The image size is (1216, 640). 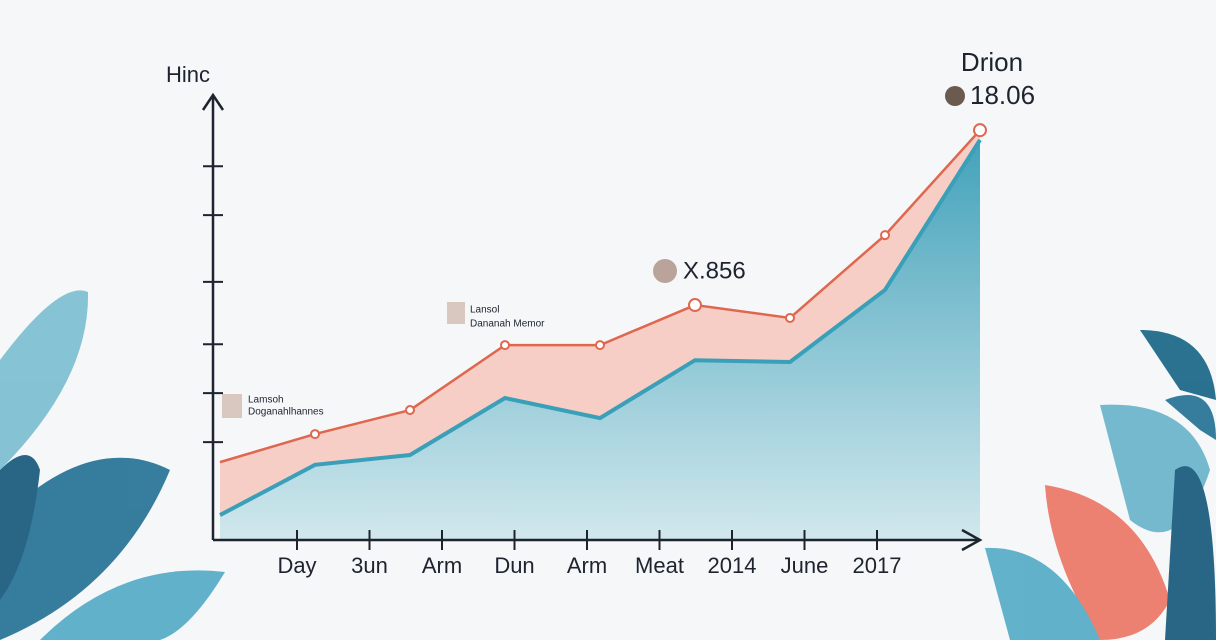 What do you see at coordinates (732, 565) in the screenshot?
I see `x-tick-label: 2014` at bounding box center [732, 565].